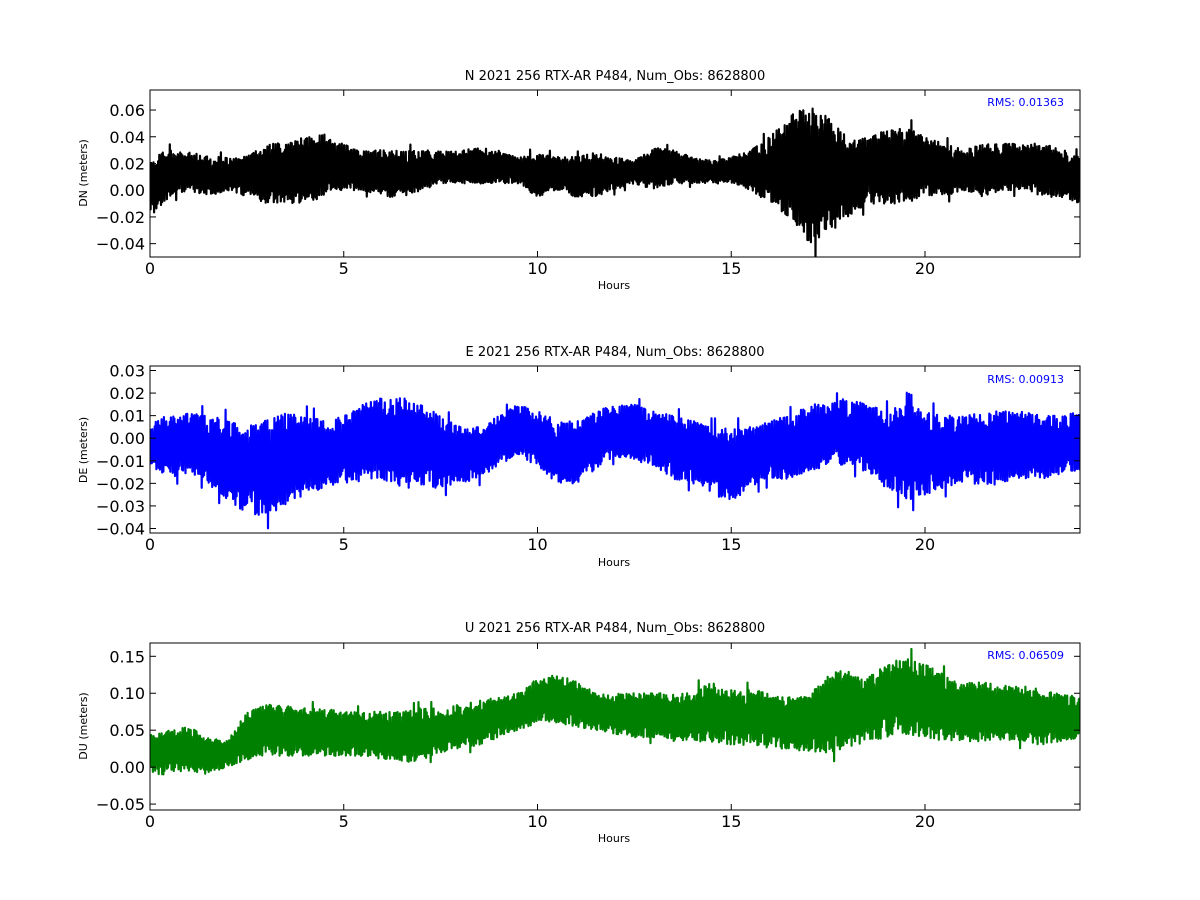  Describe the element at coordinates (925, 268) in the screenshot. I see `x-tick-label-north: 20` at that location.